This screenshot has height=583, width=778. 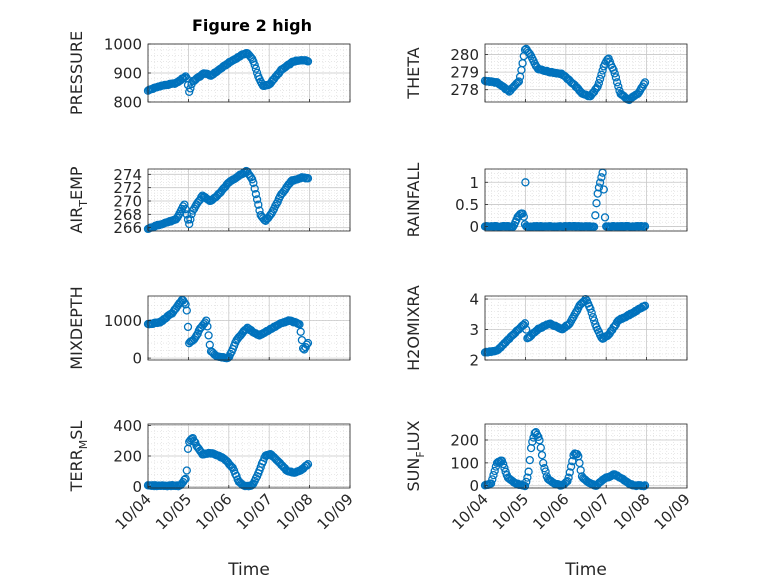 What do you see at coordinates (248, 570) in the screenshot?
I see `x-axis-label: Time` at bounding box center [248, 570].